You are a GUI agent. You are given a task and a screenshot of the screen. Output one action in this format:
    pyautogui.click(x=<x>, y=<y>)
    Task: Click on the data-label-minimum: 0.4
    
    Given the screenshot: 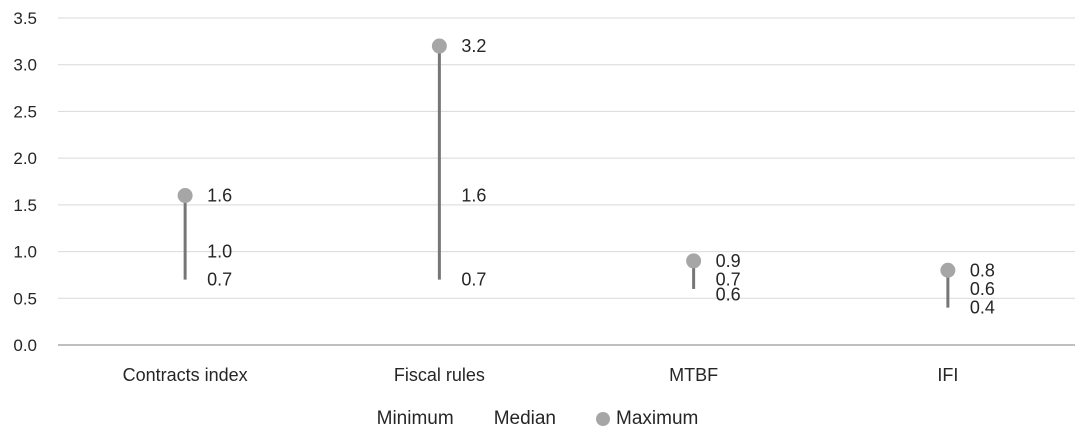 What is the action you would take?
    pyautogui.click(x=982, y=308)
    